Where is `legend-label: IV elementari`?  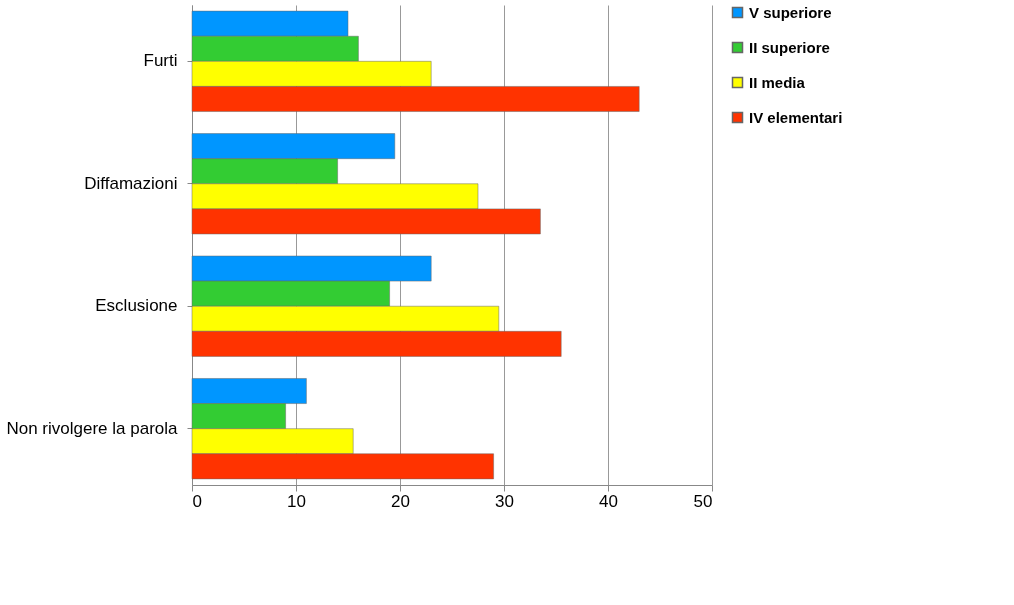
legend-label: IV elementari is located at coordinates (796, 117).